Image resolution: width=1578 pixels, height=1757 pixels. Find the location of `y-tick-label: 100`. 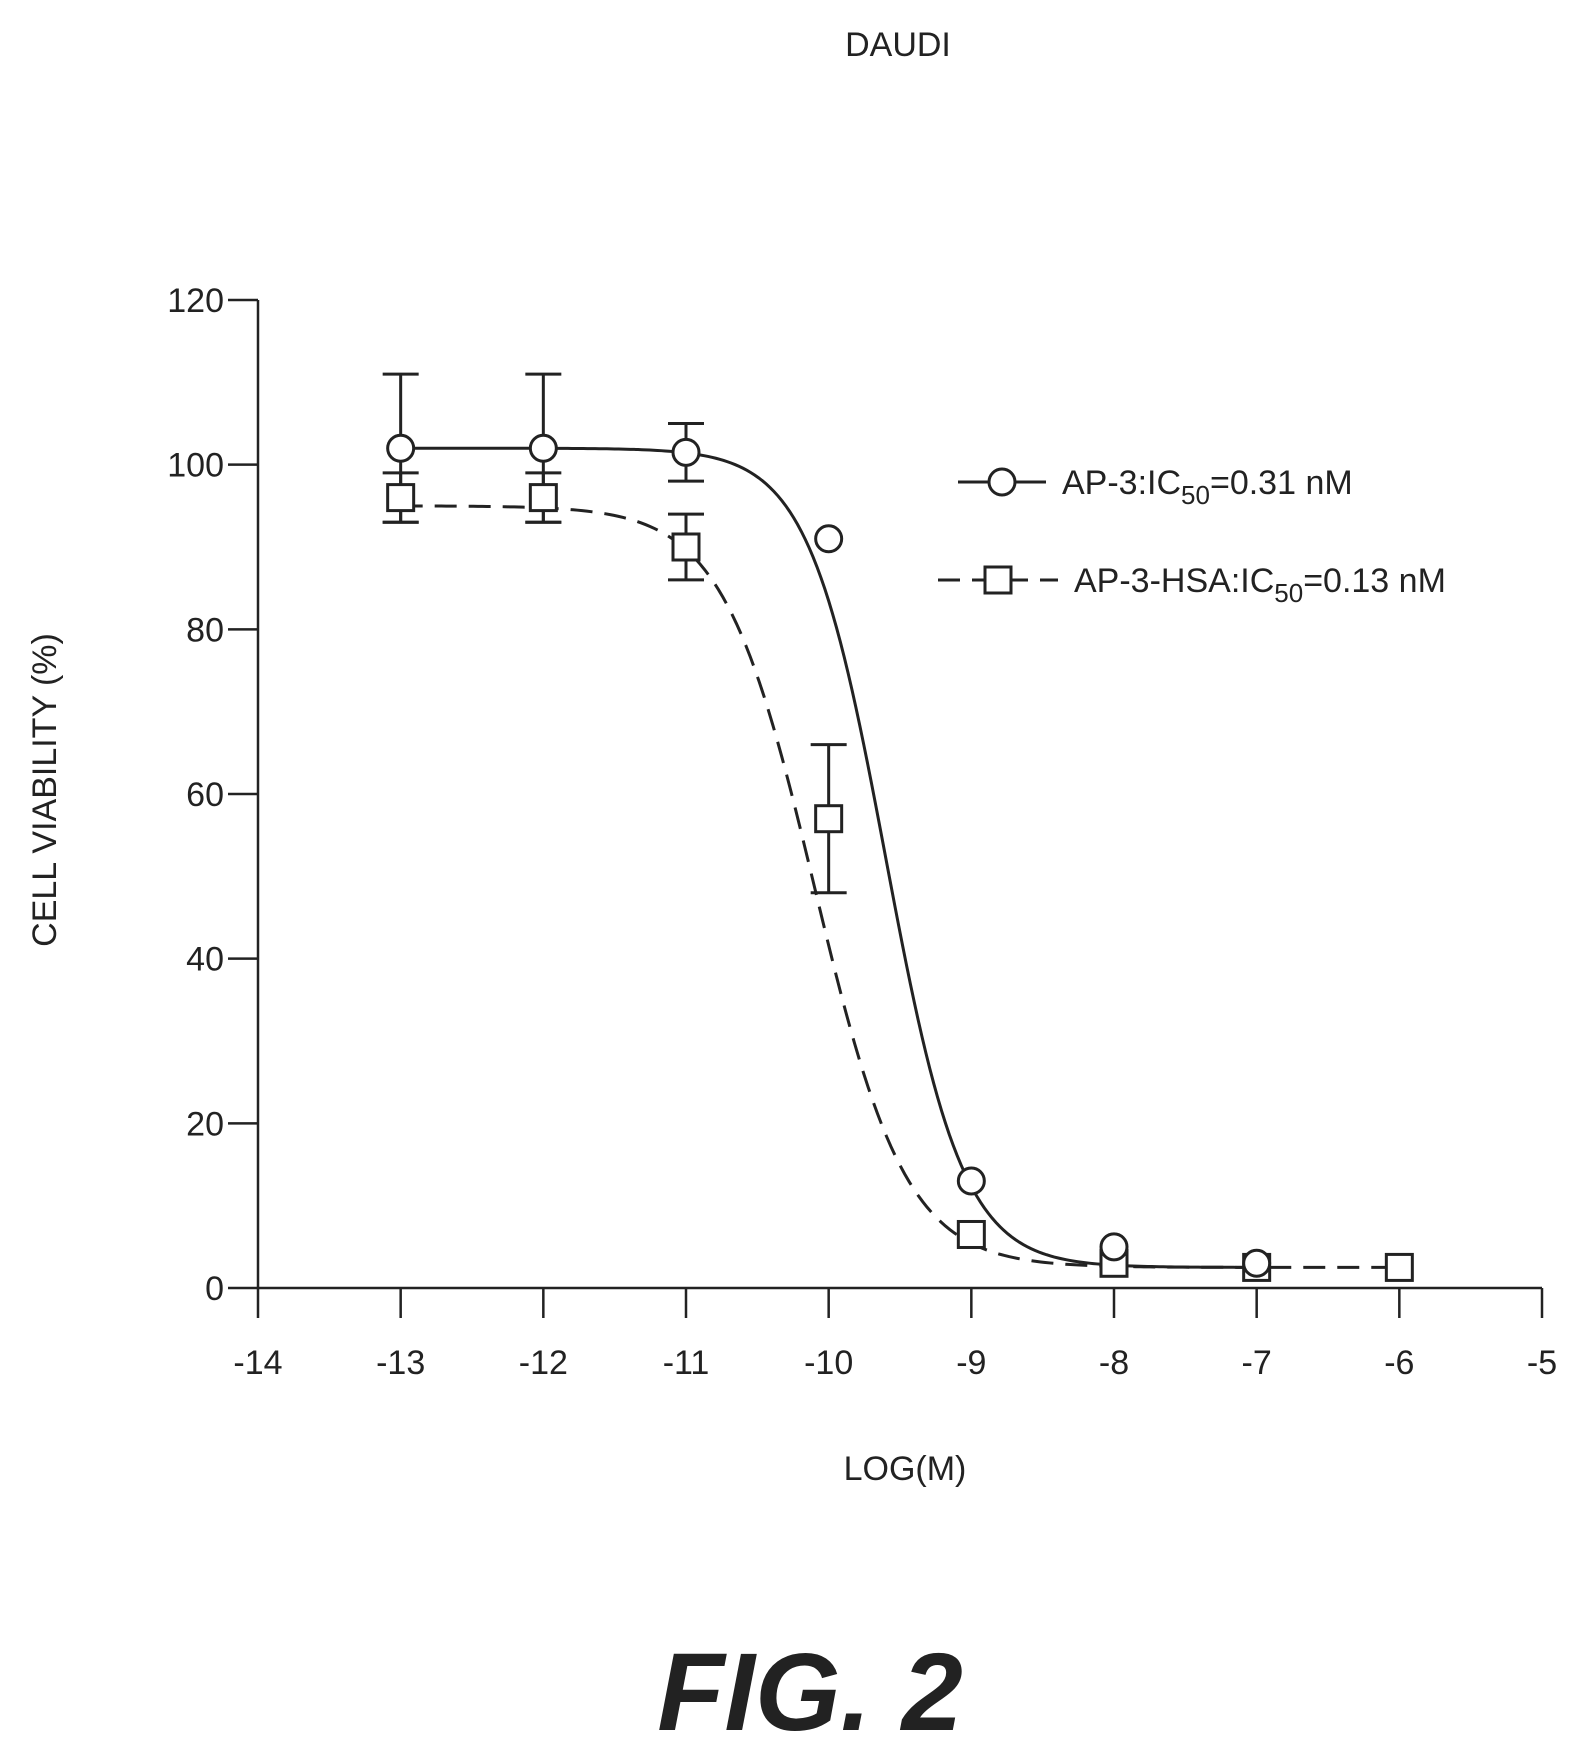

y-tick-label: 100 is located at coordinates (195, 466).